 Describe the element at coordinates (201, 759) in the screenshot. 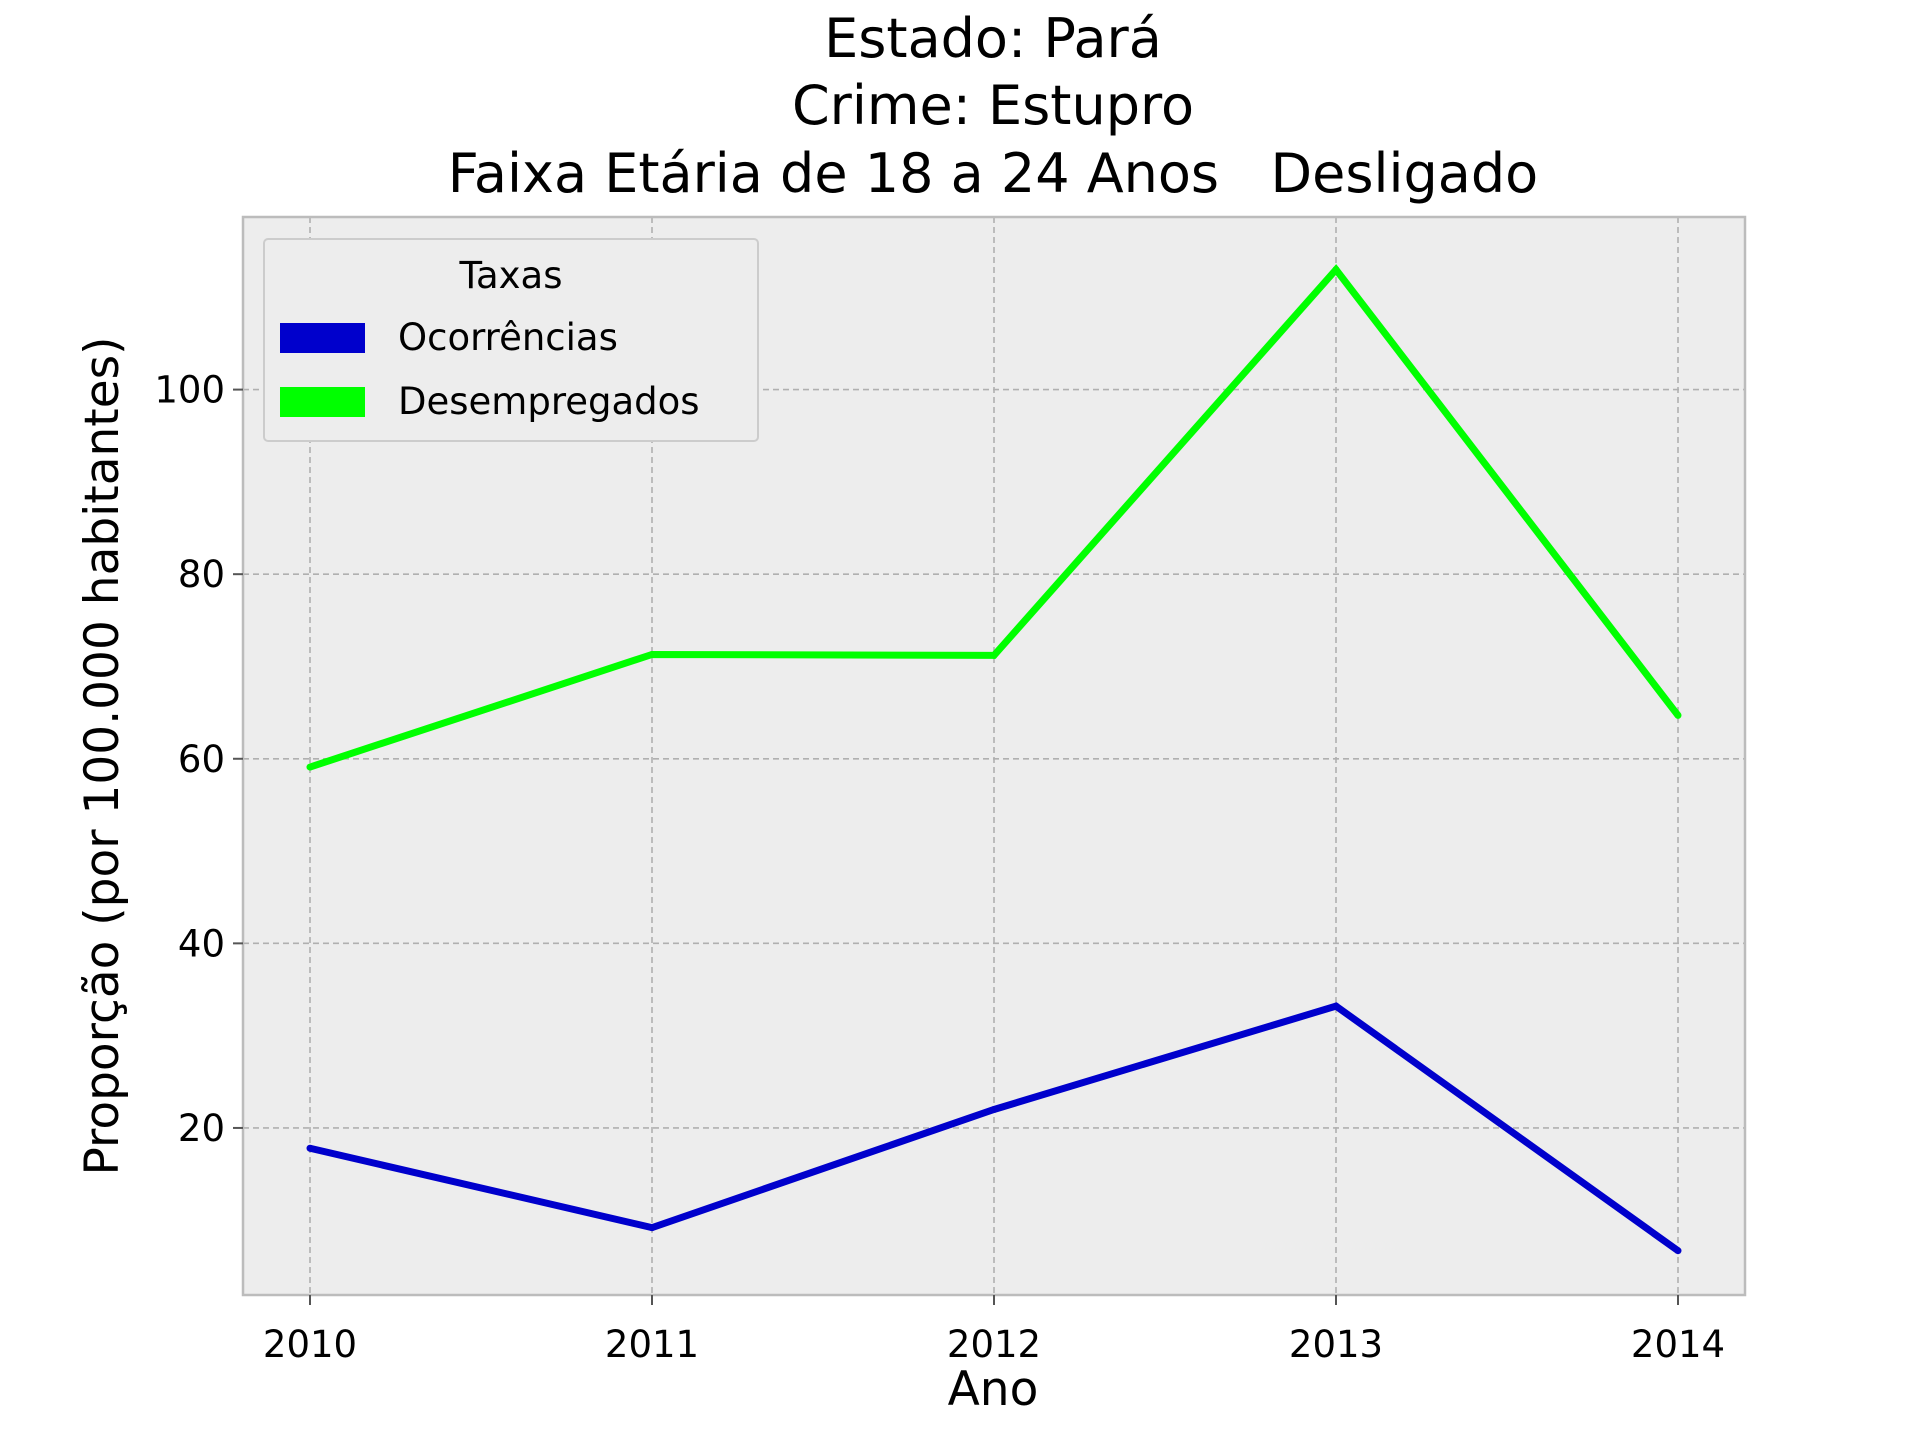

I see `y-tick-label: 60` at that location.